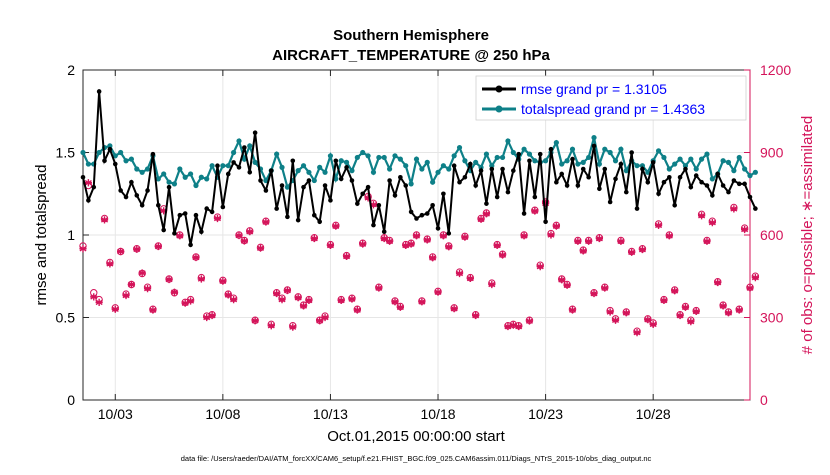 Image resolution: width=830 pixels, height=475 pixels. What do you see at coordinates (222, 414) in the screenshot?
I see `x-tick-label: 10/08` at bounding box center [222, 414].